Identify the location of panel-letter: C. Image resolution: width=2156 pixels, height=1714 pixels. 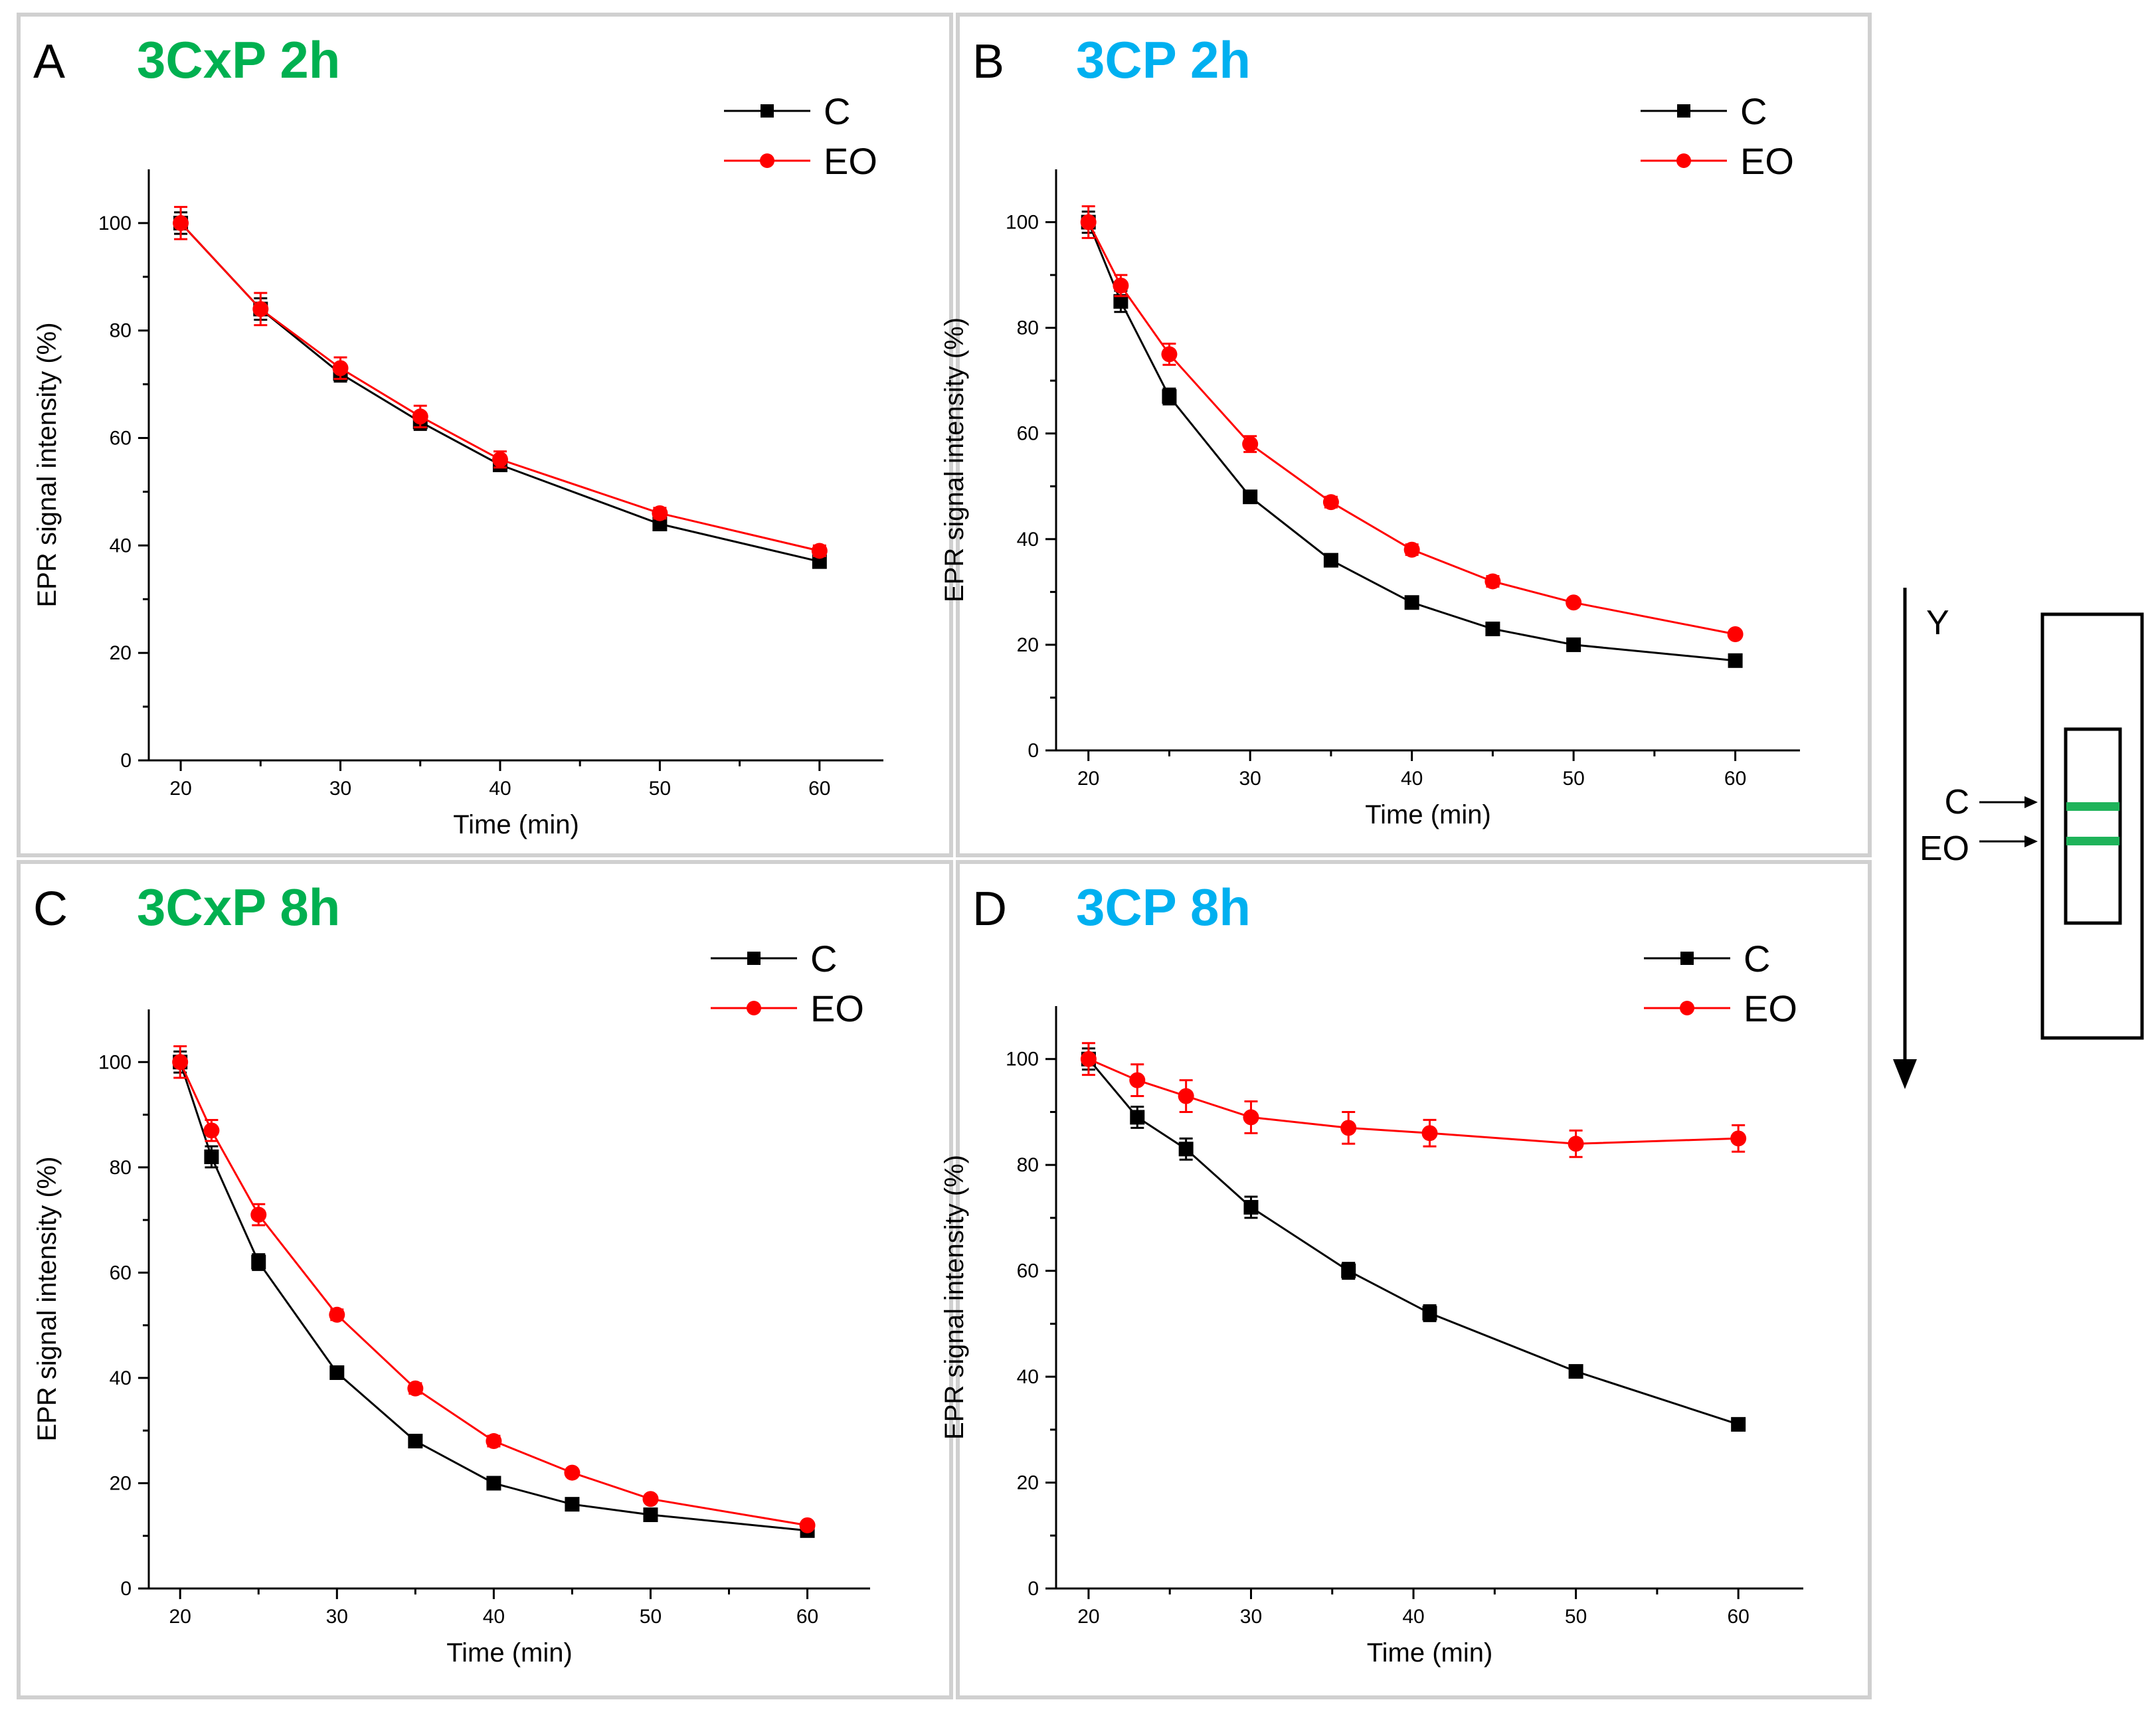
(50, 910).